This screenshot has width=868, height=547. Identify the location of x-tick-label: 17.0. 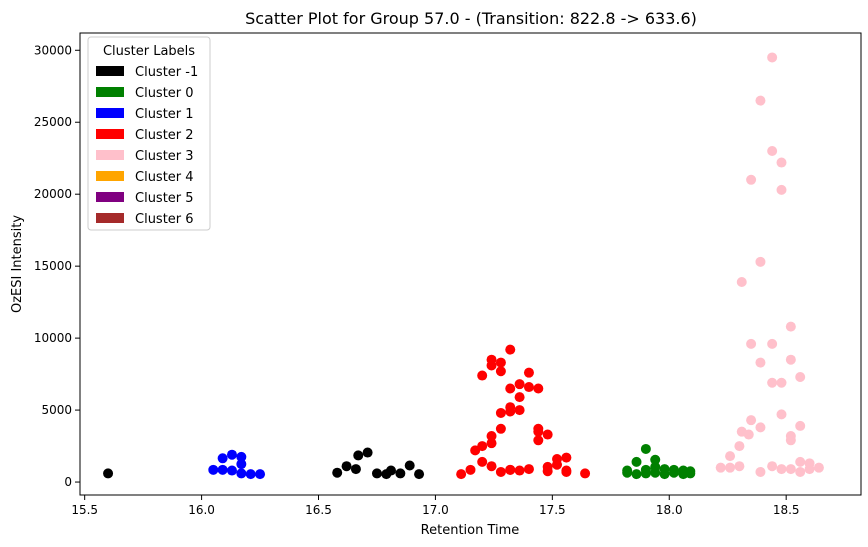
(435, 510).